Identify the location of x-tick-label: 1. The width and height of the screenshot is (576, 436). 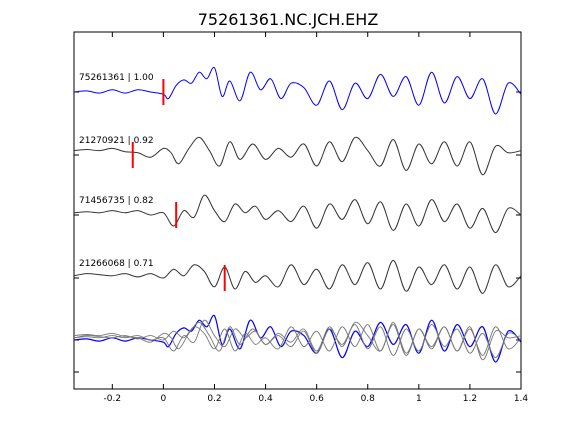
(419, 399).